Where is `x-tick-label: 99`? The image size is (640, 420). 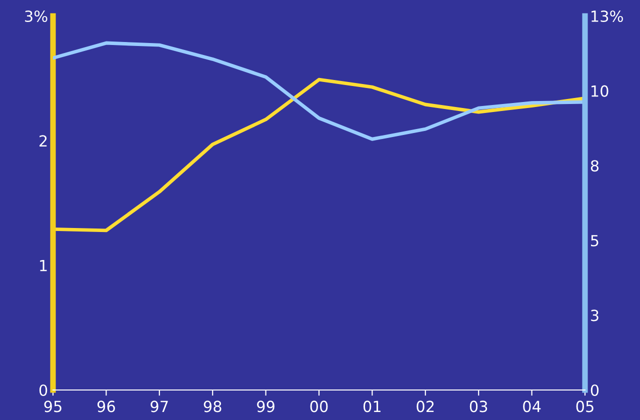 x-tick-label: 99 is located at coordinates (265, 406).